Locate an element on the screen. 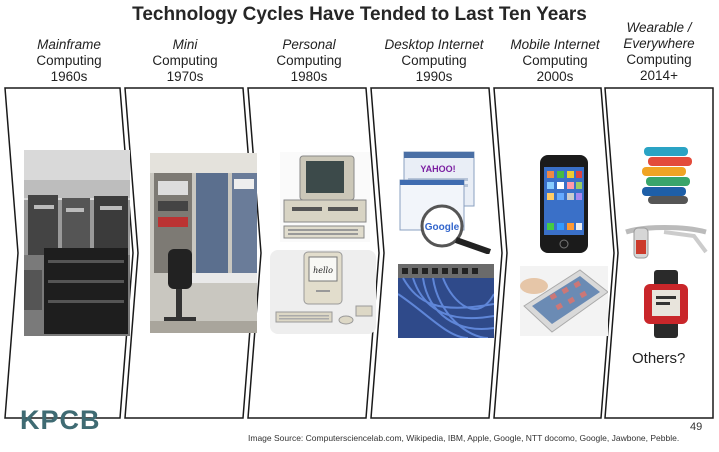  era-decade: 1960s is located at coordinates (69, 76).